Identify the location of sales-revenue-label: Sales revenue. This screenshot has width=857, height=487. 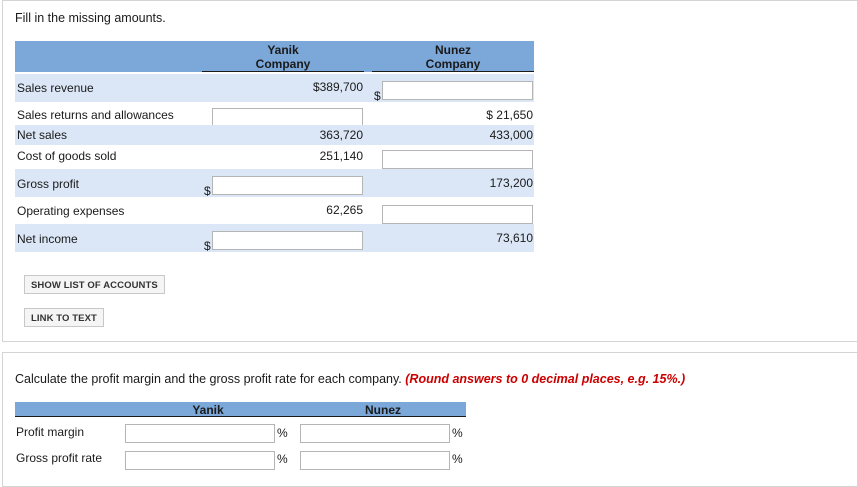
(55, 88).